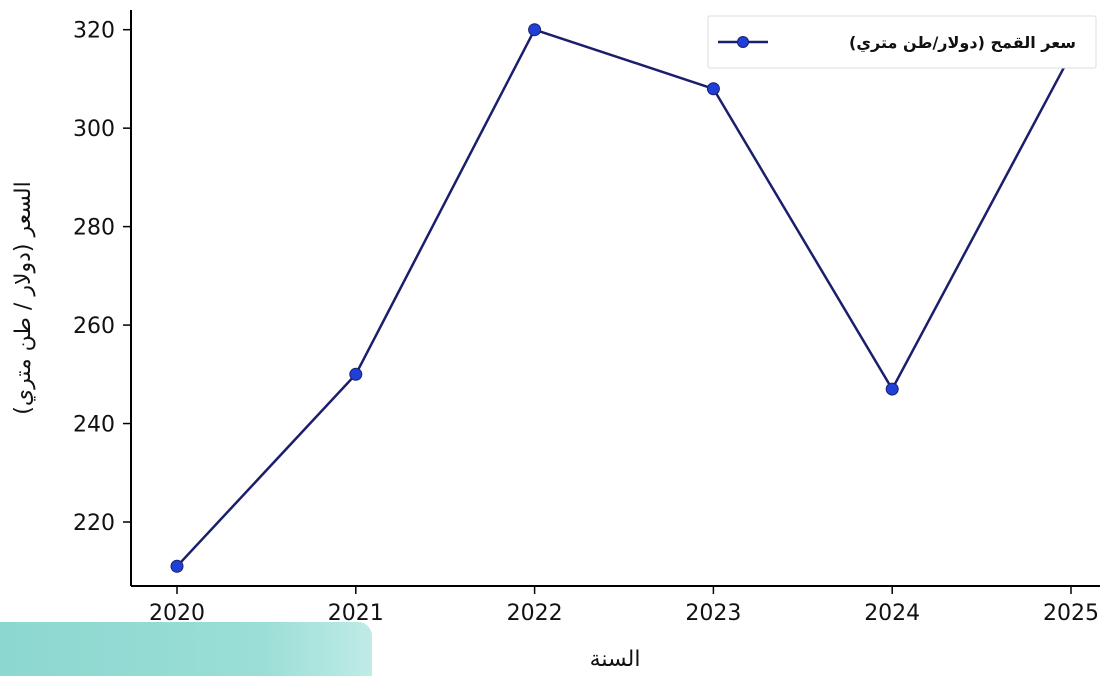 This screenshot has height=676, width=1112. I want to click on watermark-banner, so click(186, 649).